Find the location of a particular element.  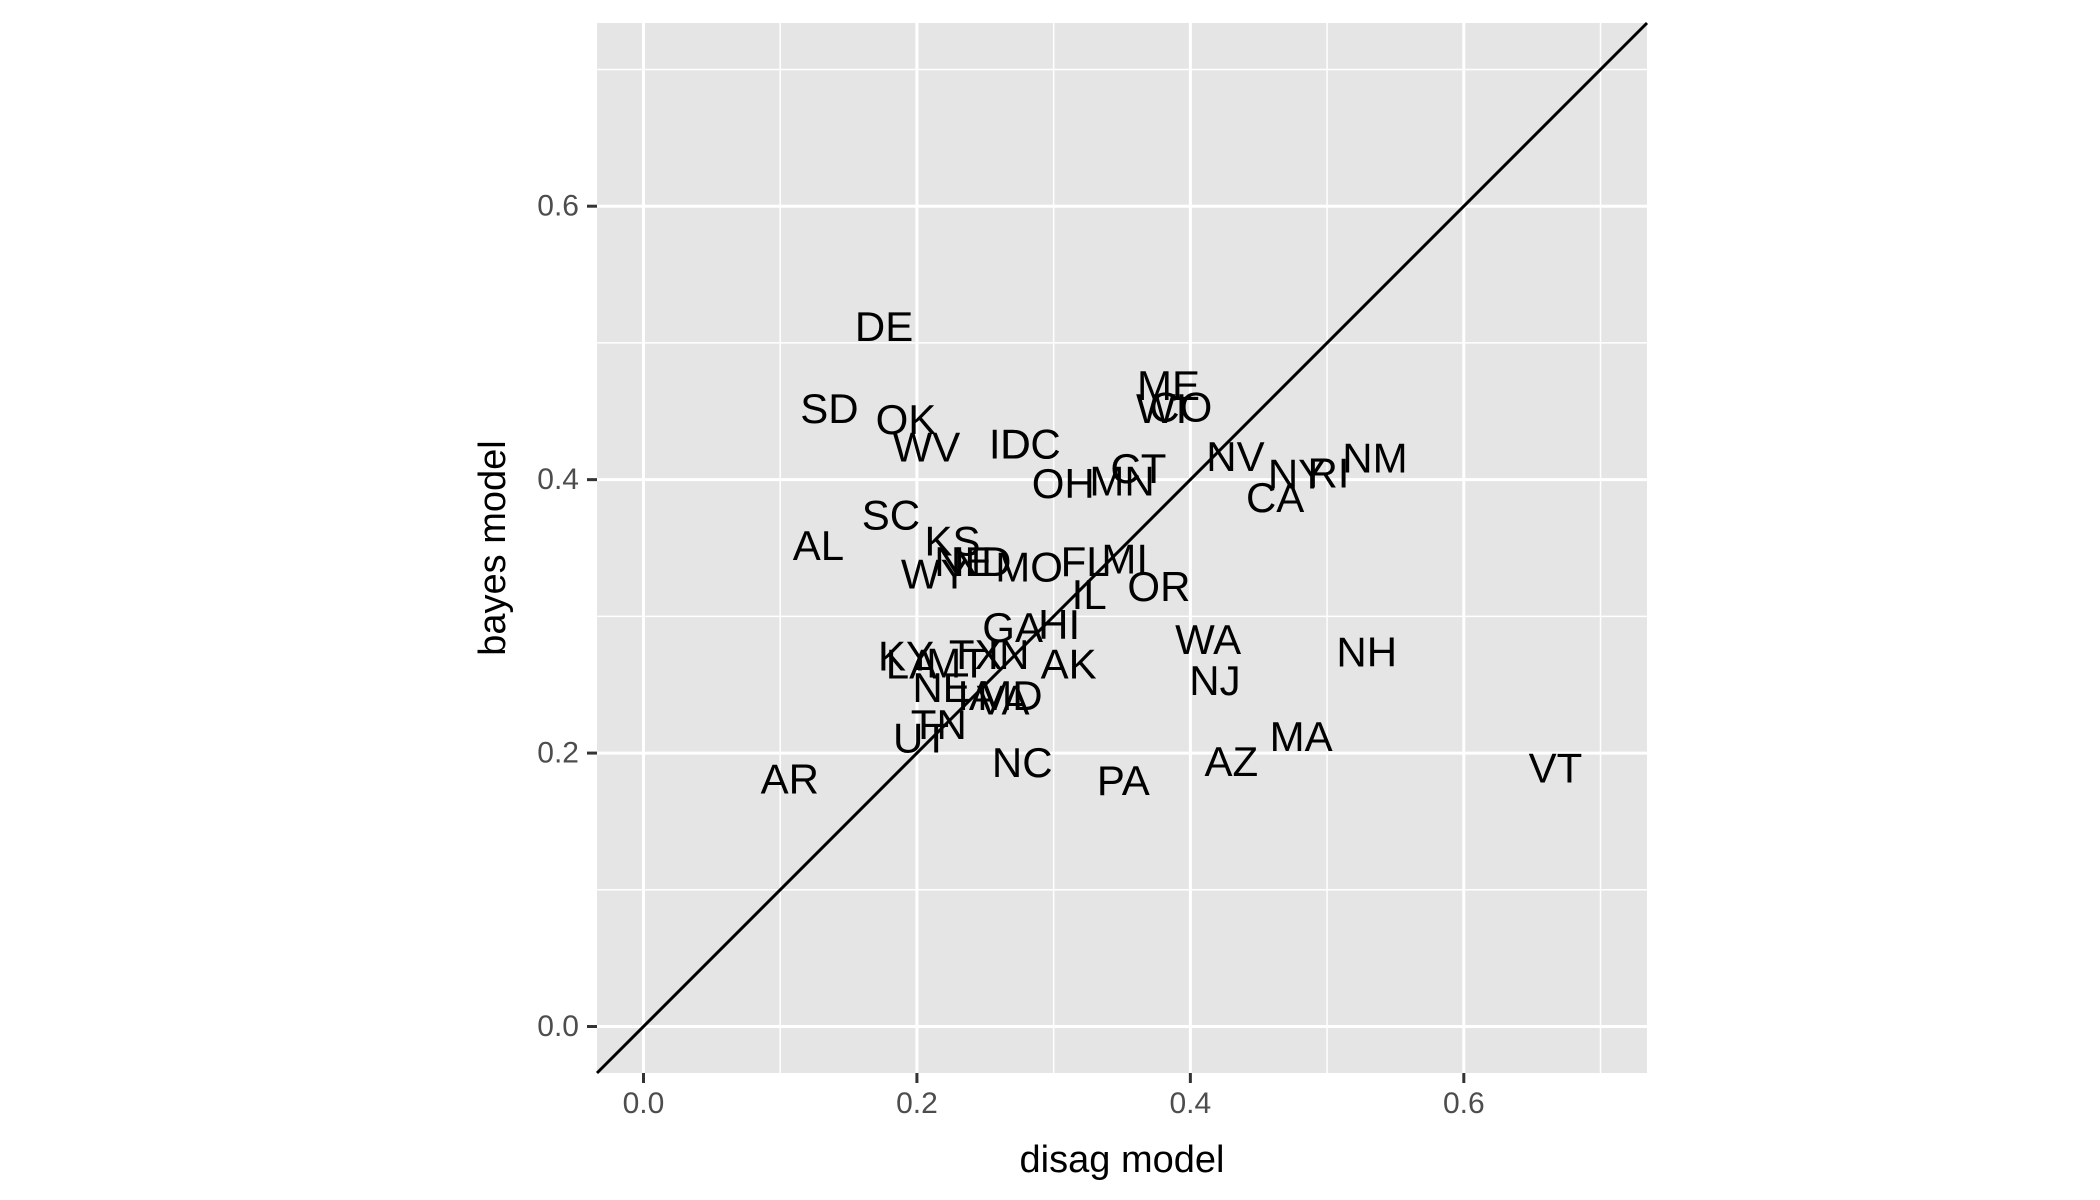

x-axis-title: disag model is located at coordinates (1122, 1160).